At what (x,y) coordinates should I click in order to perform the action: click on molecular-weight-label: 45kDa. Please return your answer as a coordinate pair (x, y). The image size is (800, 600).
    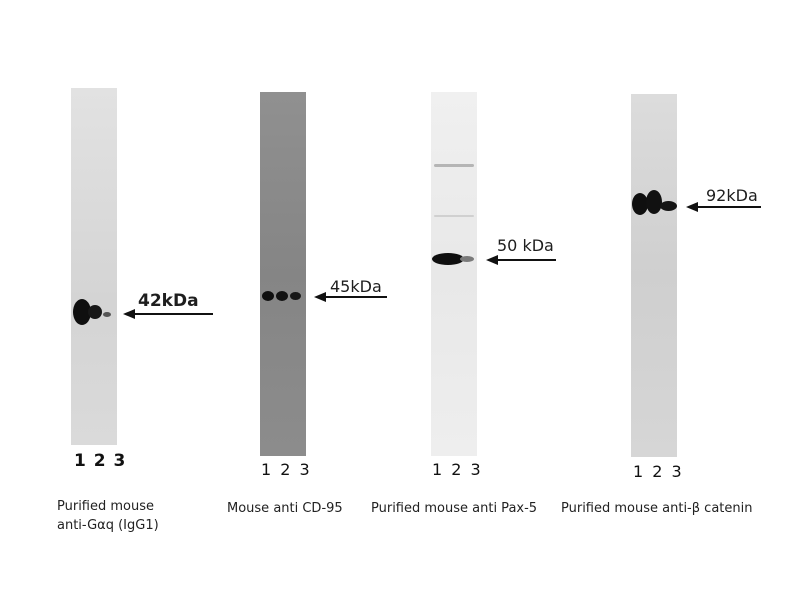
    Looking at the image, I should click on (356, 286).